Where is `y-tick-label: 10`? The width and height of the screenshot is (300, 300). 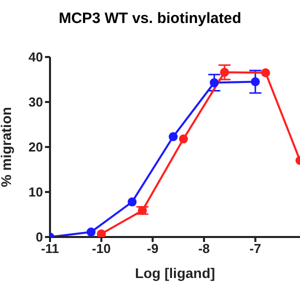
y-tick-label: 10 is located at coordinates (35, 192).